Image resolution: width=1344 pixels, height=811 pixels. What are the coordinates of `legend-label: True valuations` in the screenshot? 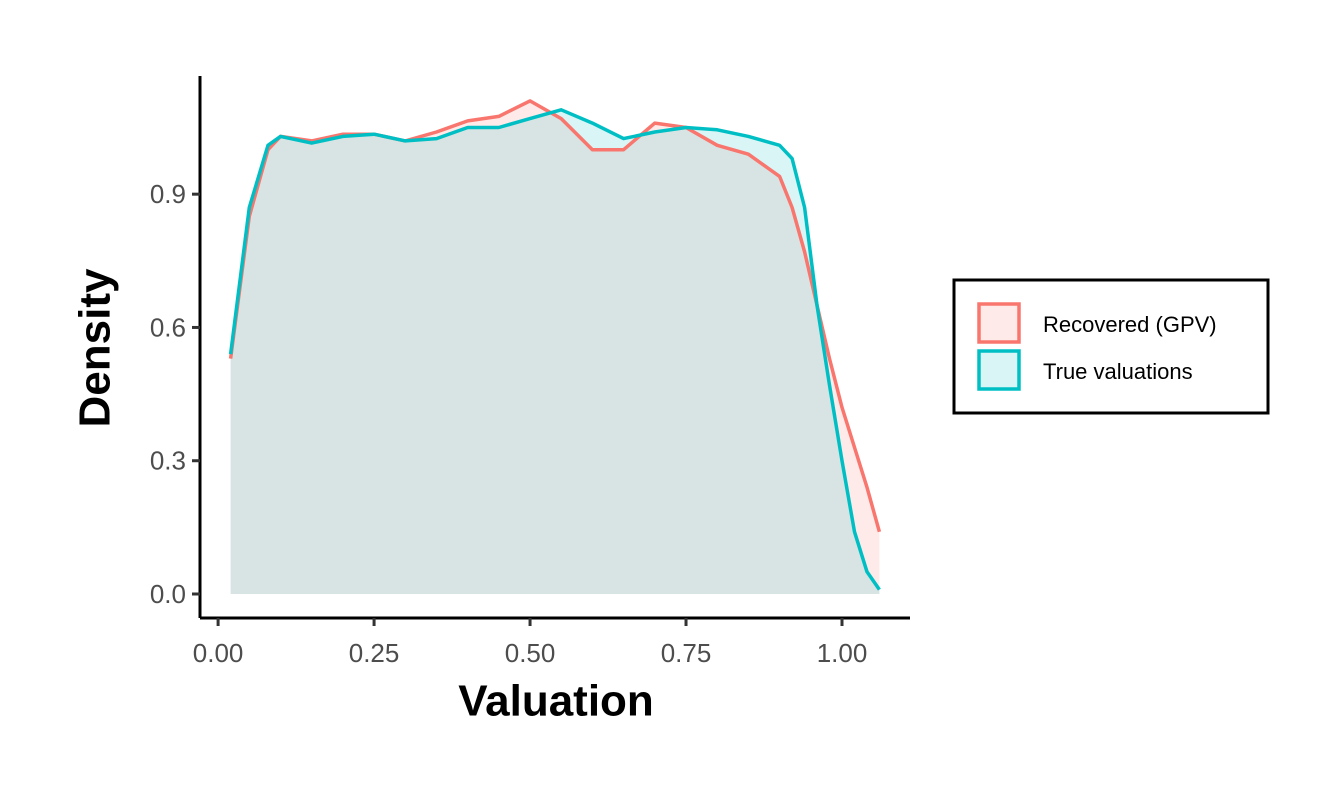 It's located at (1118, 371).